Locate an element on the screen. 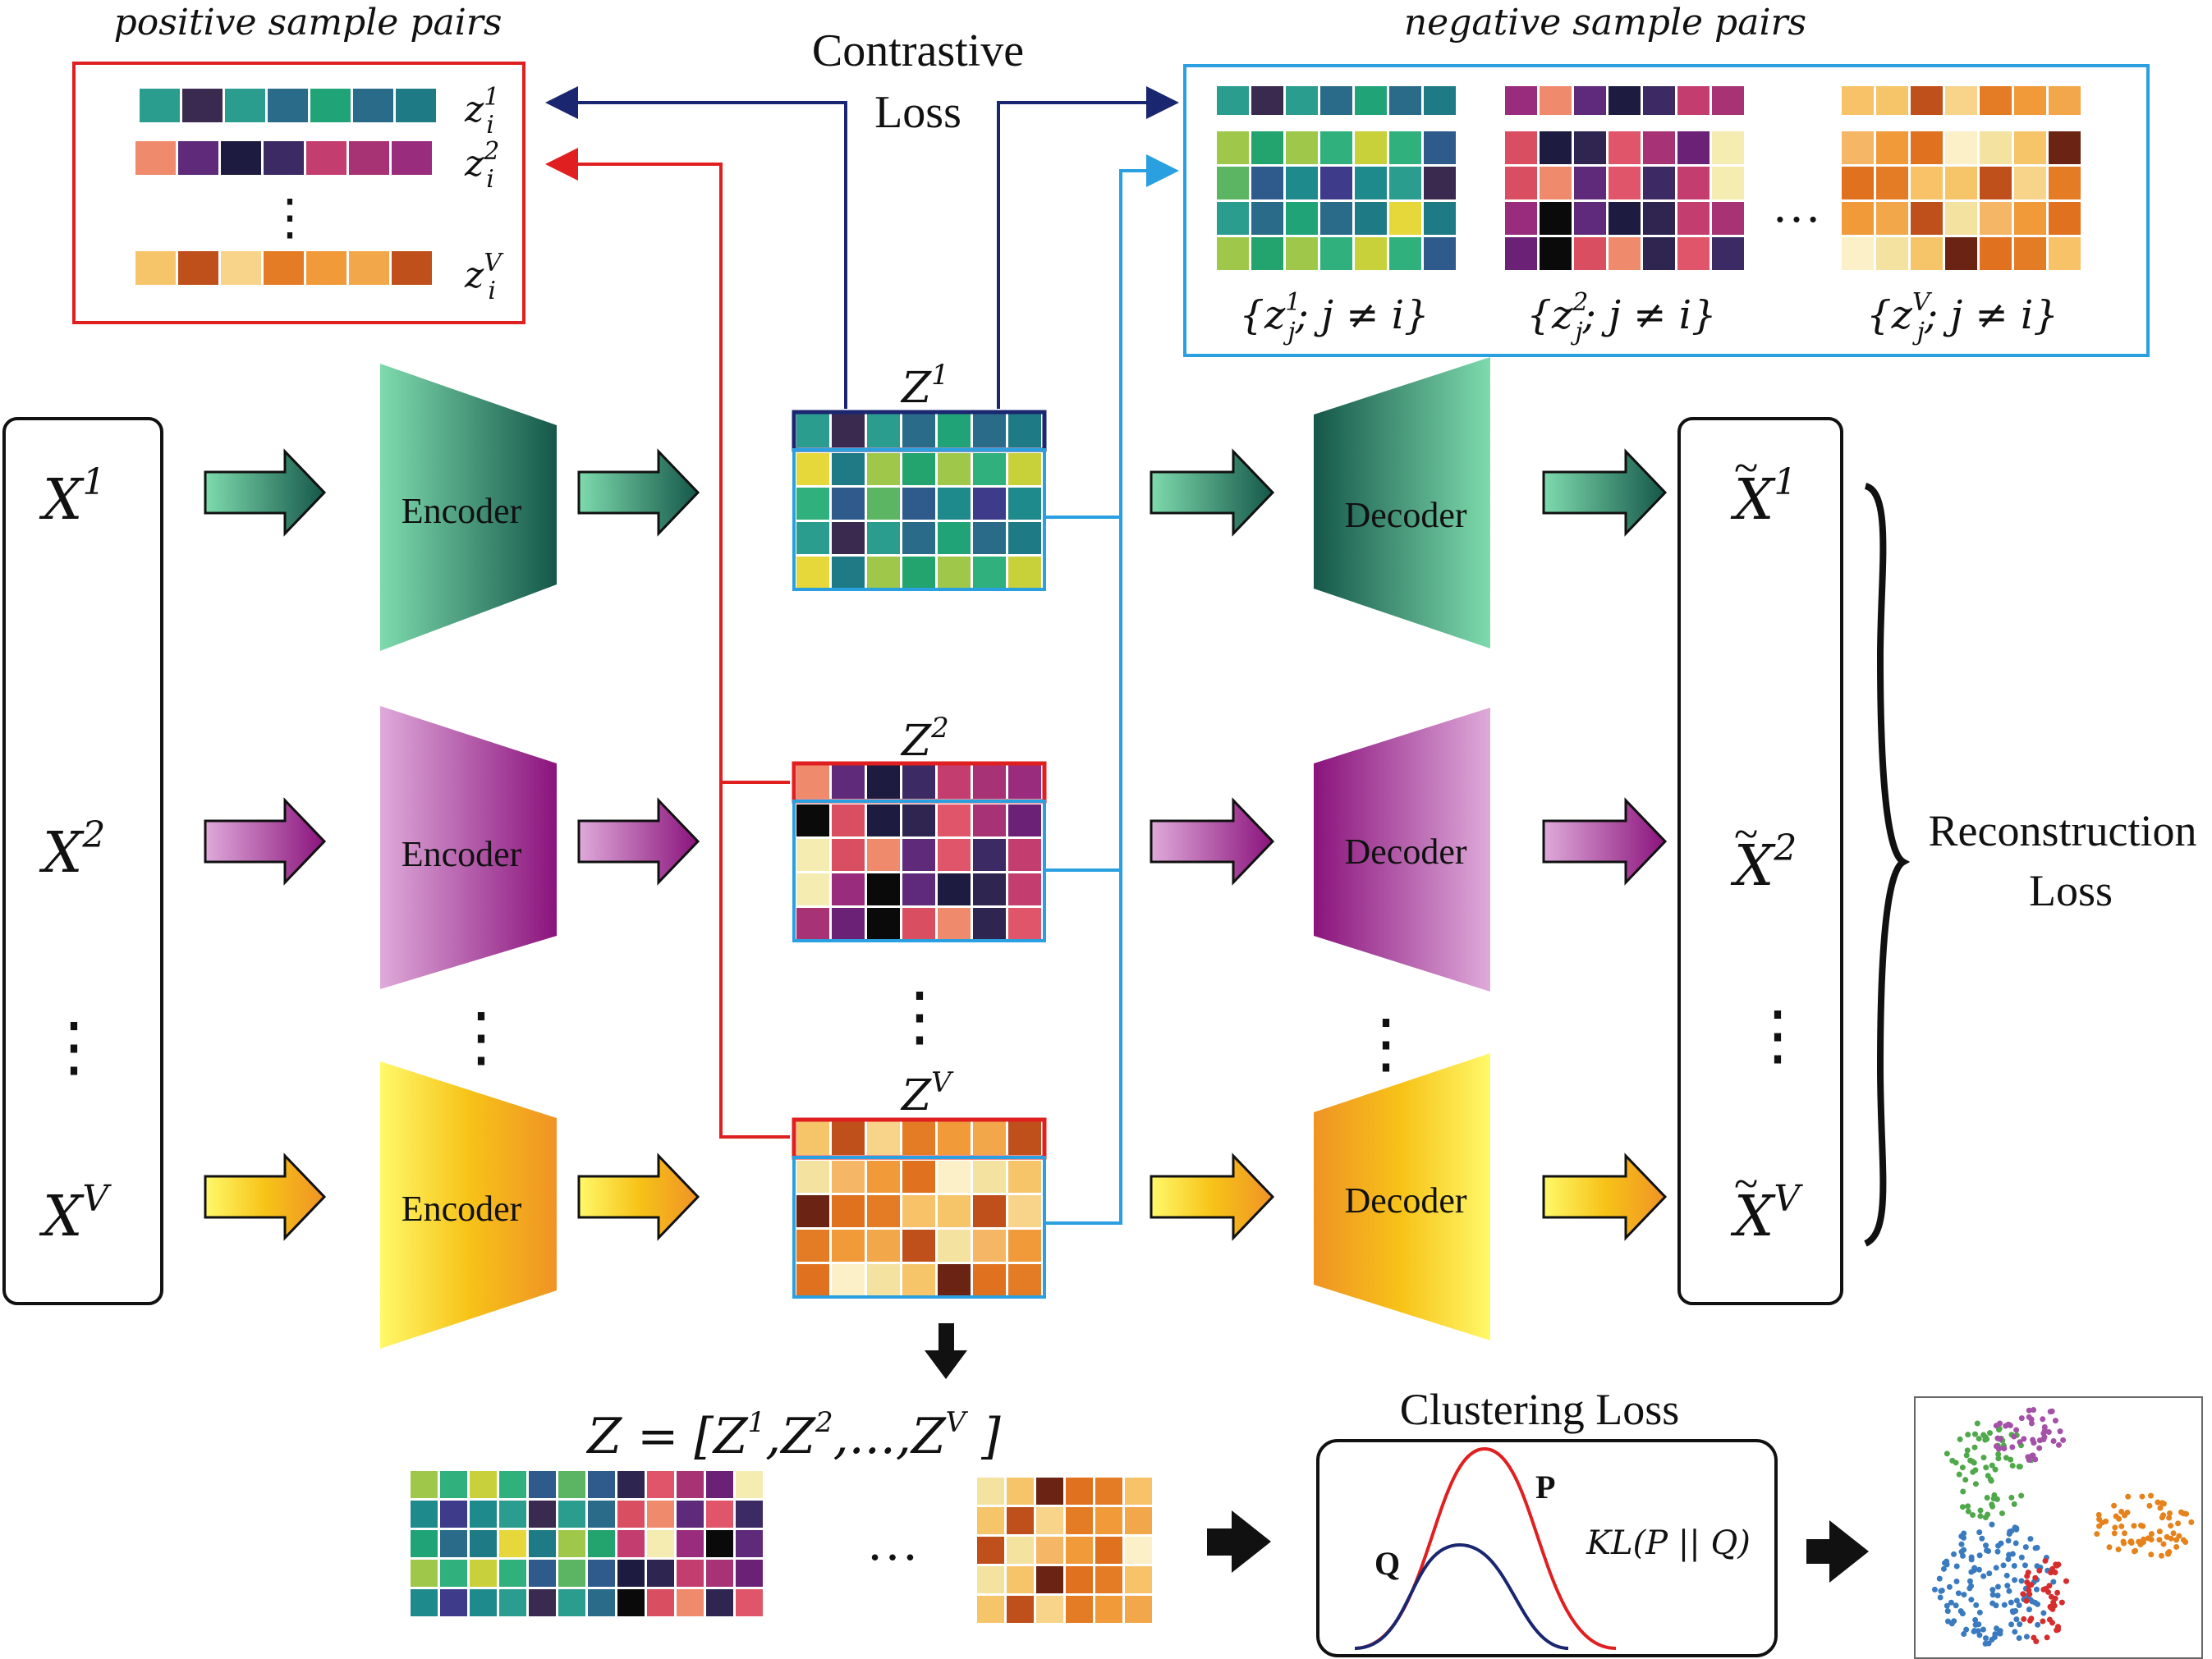 The height and width of the screenshot is (1659, 2212). svg-text: Z2 is located at coordinates (925, 739).